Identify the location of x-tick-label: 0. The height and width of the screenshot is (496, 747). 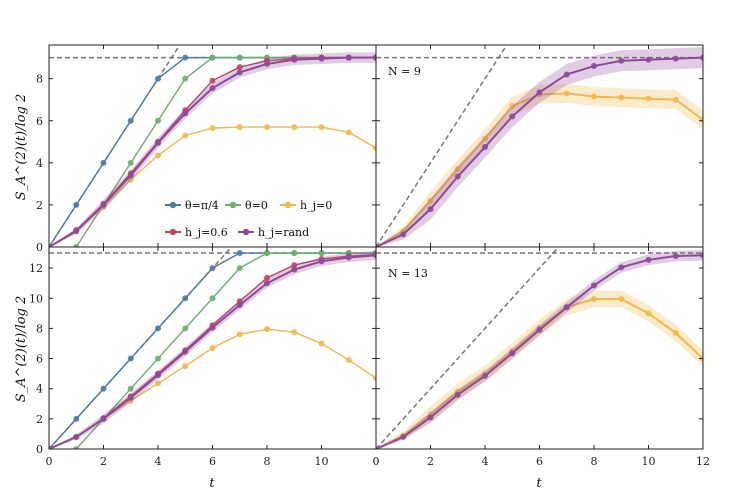
(49, 461).